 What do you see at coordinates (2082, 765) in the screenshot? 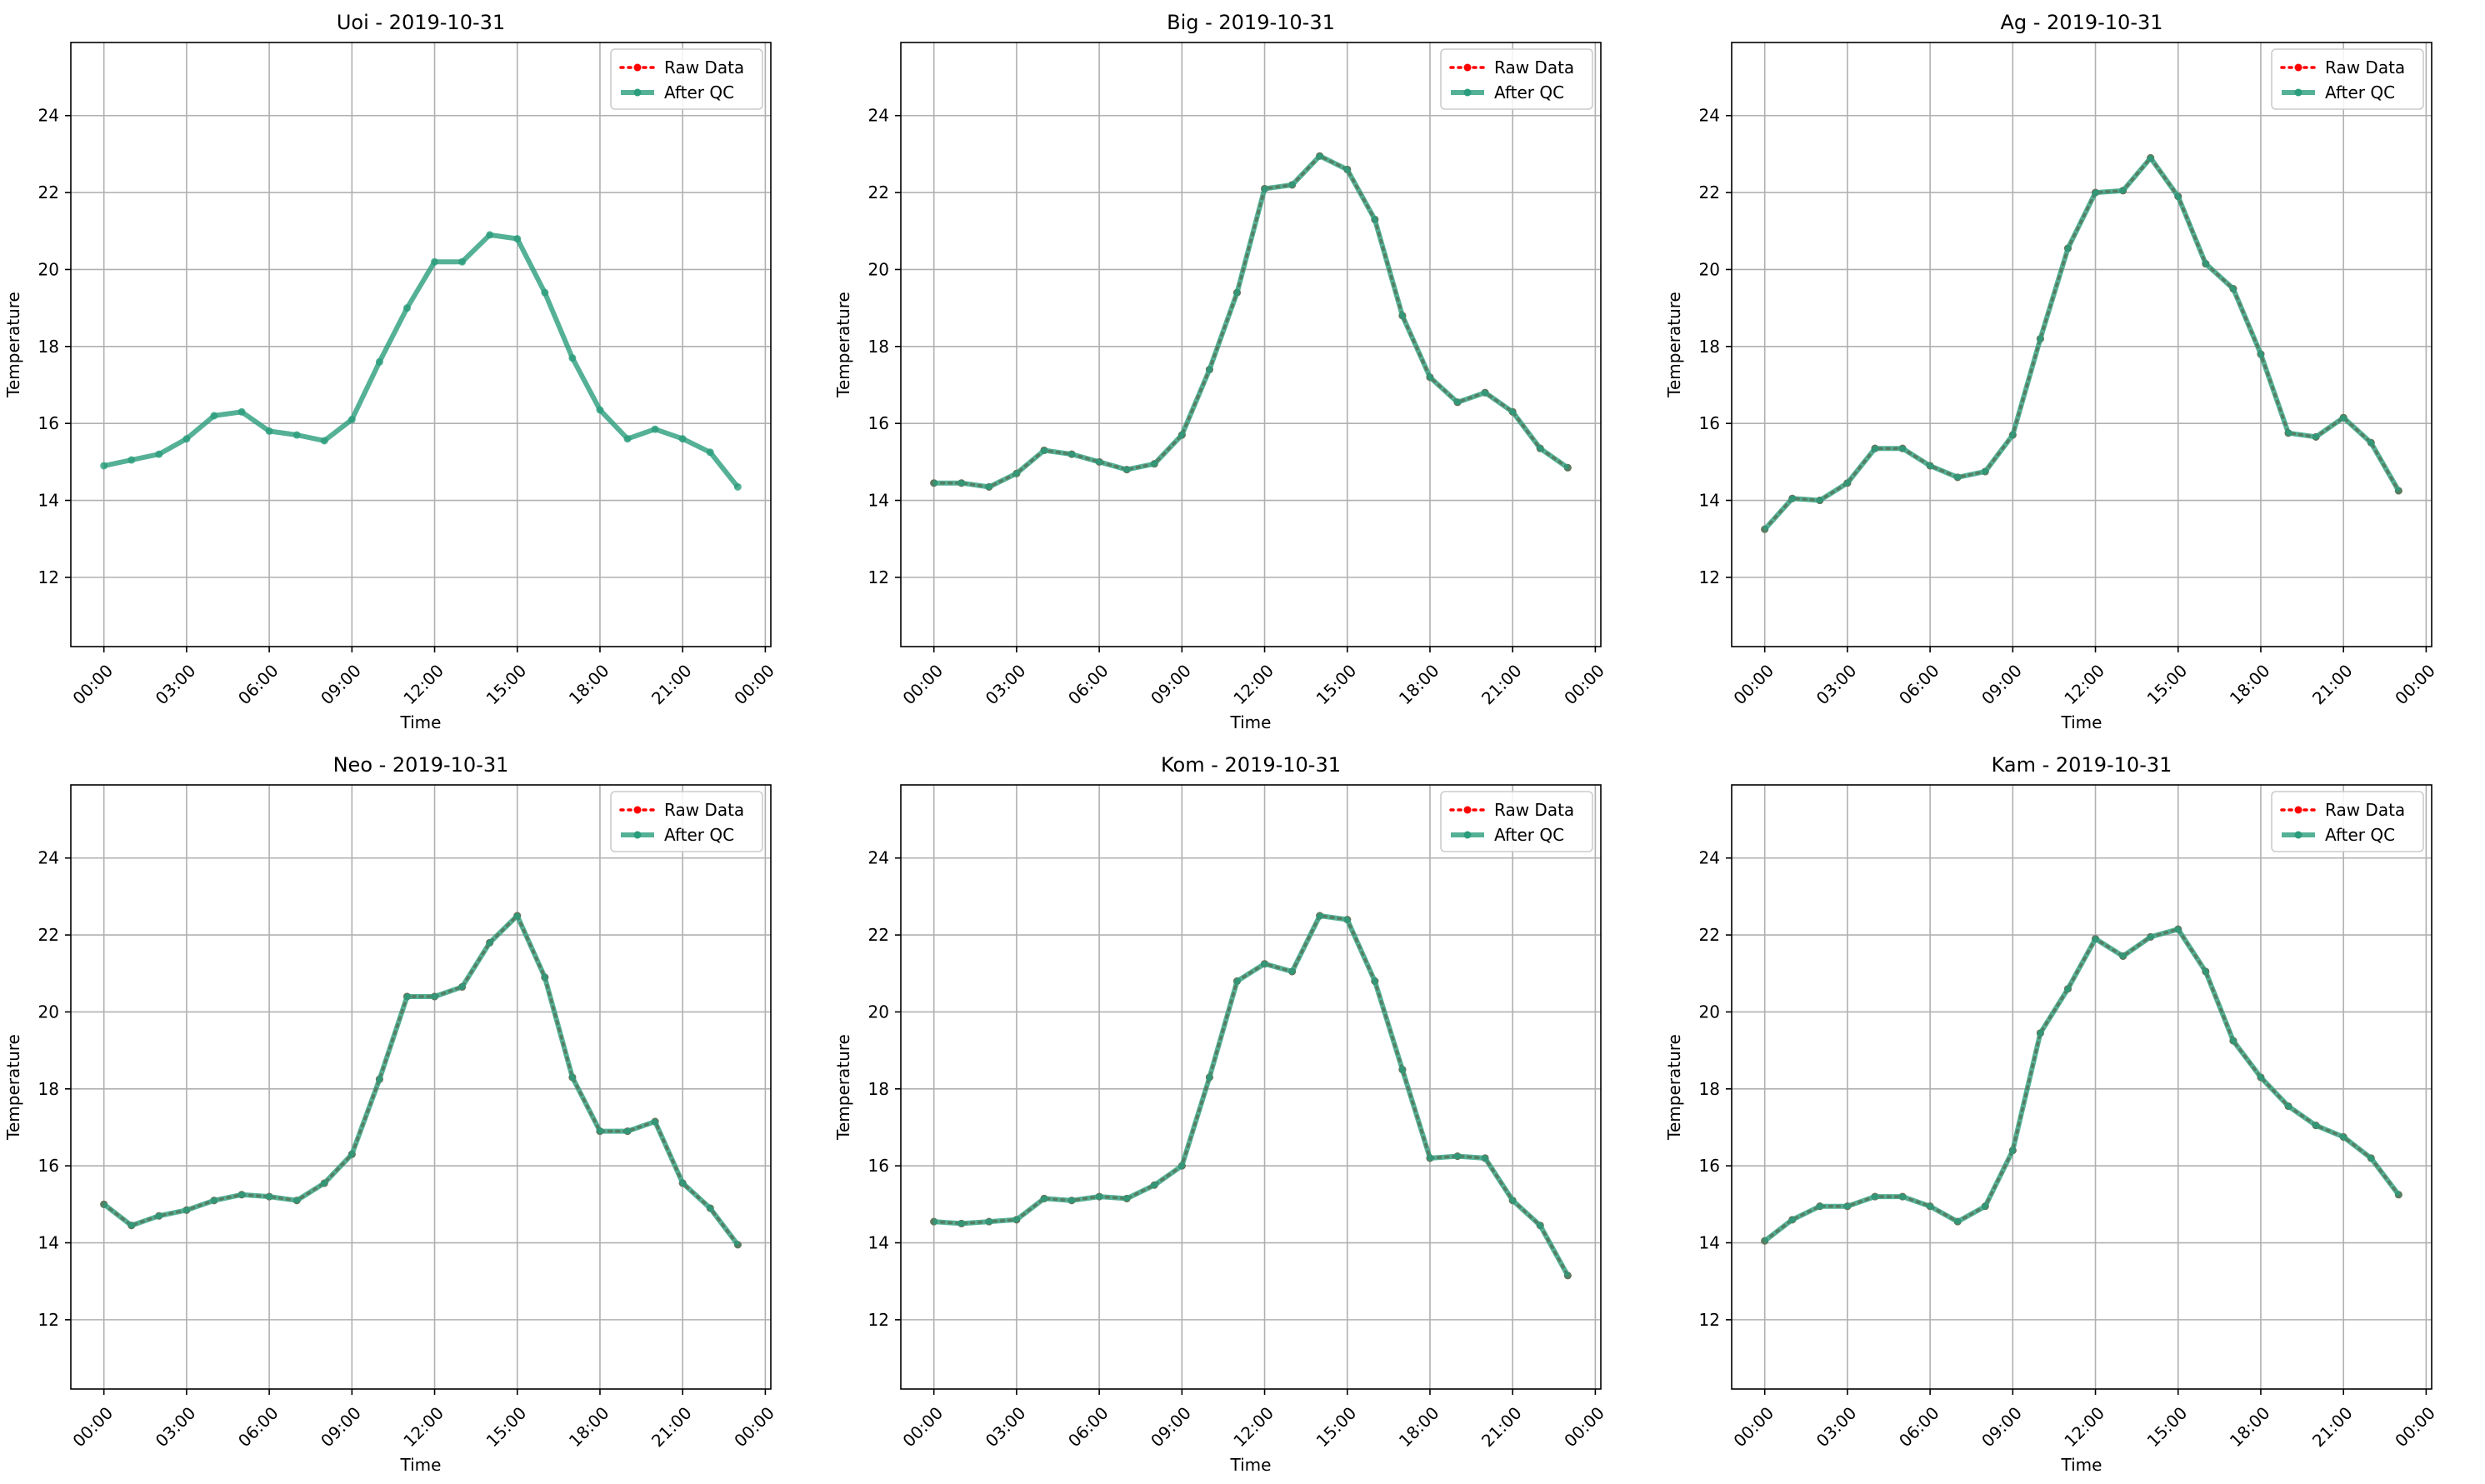
I see `subplot-title: Kam - 2019-10-31` at bounding box center [2082, 765].